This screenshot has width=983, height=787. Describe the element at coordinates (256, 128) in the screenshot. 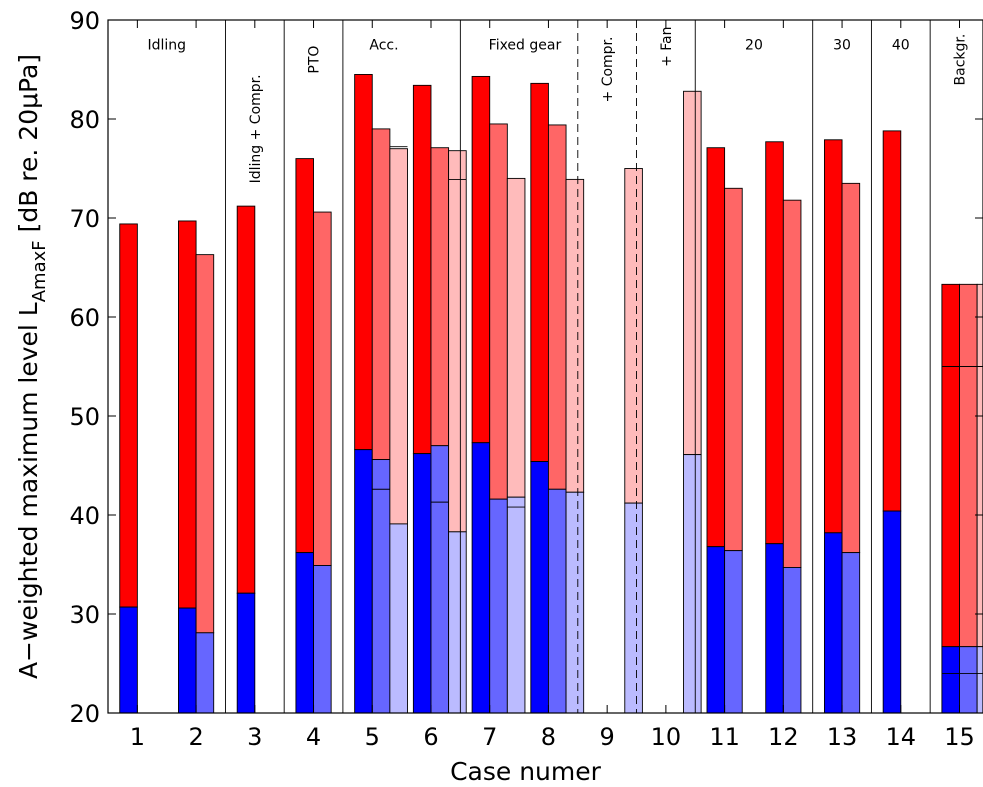

I see `group-label: Idling + Compr.` at that location.